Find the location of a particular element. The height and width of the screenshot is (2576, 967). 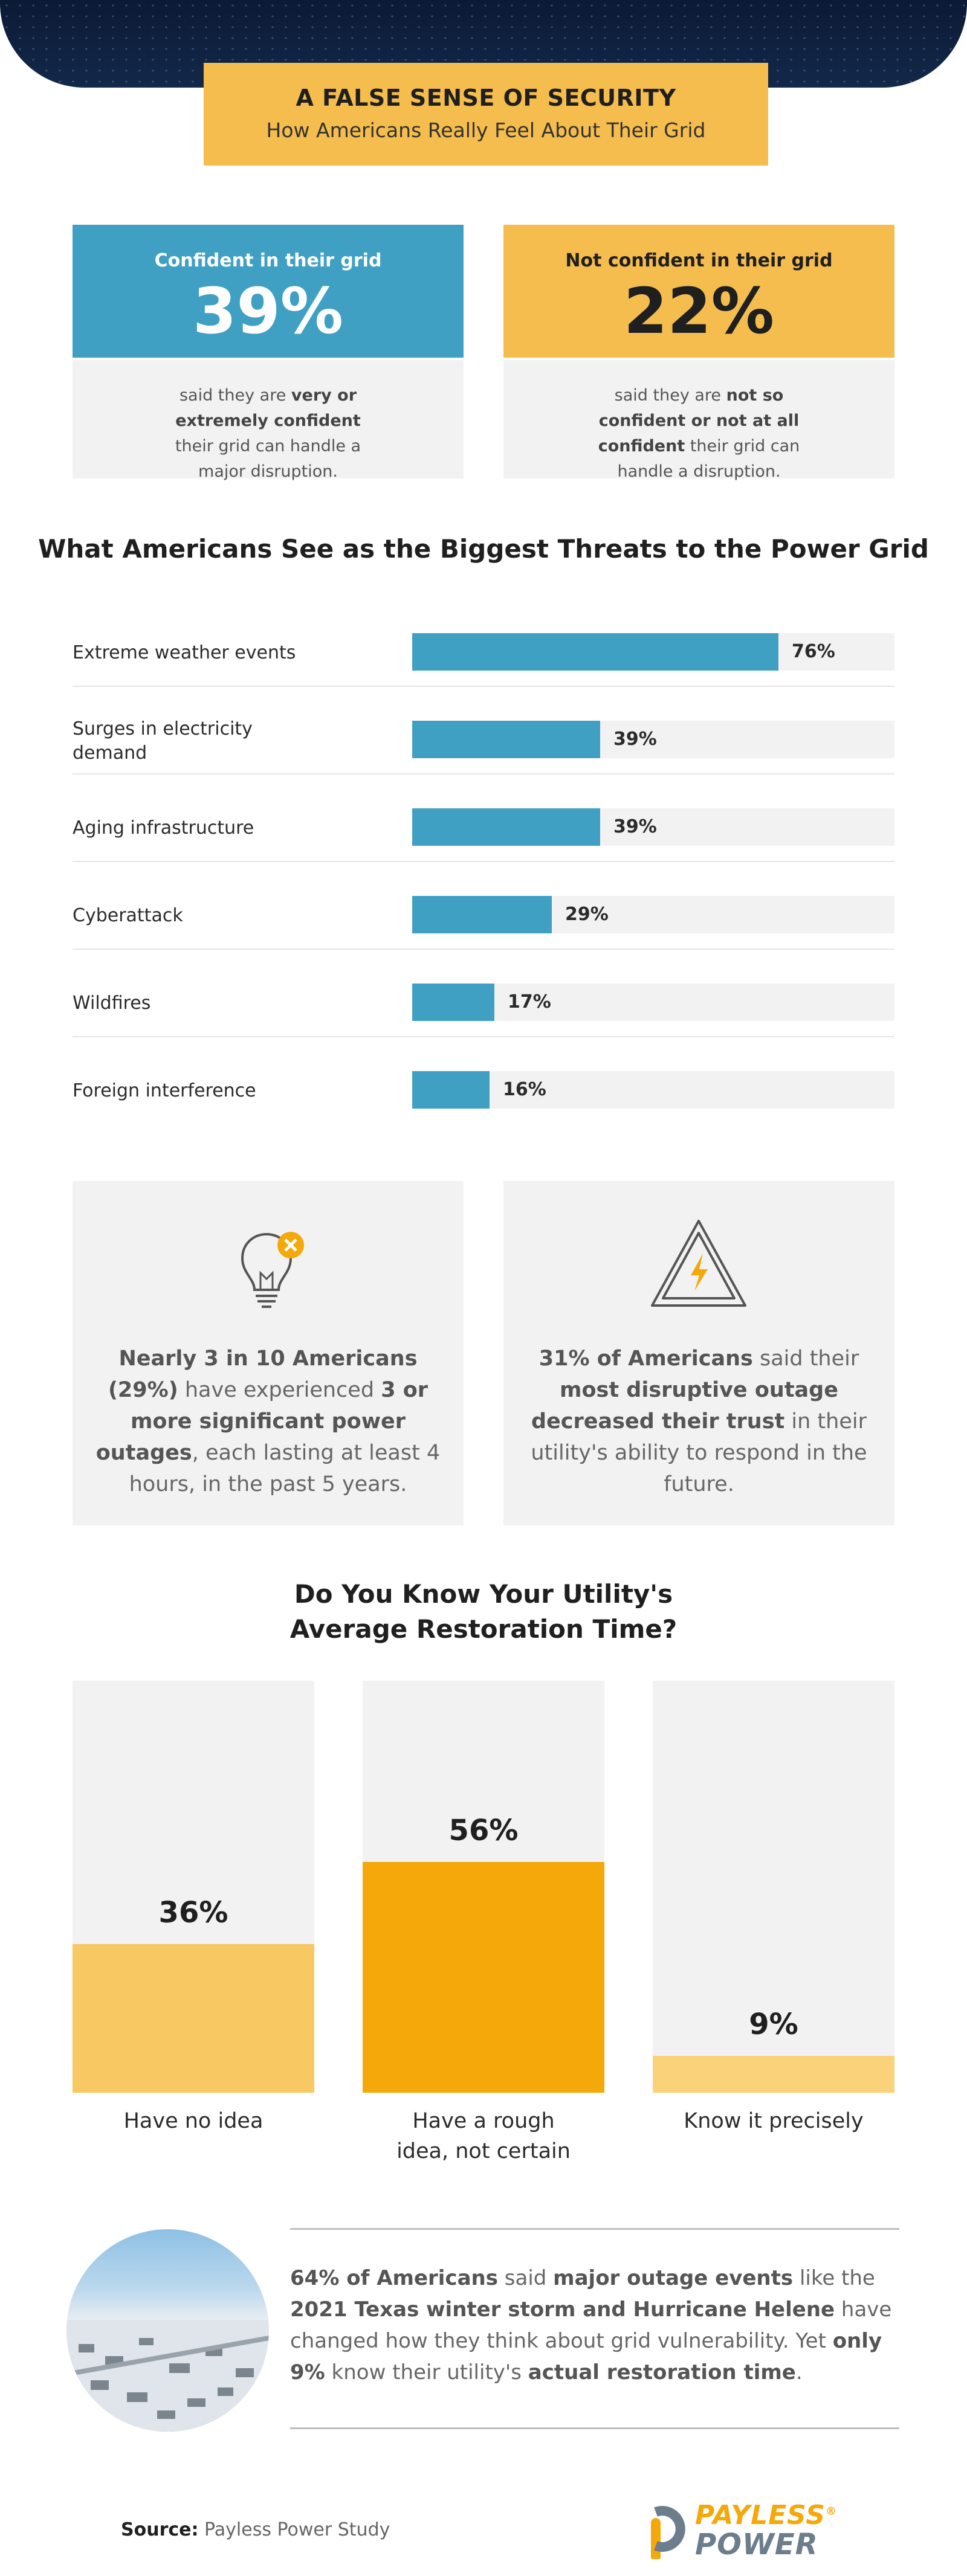

threat-label: Foreign interference is located at coordinates (164, 1090).